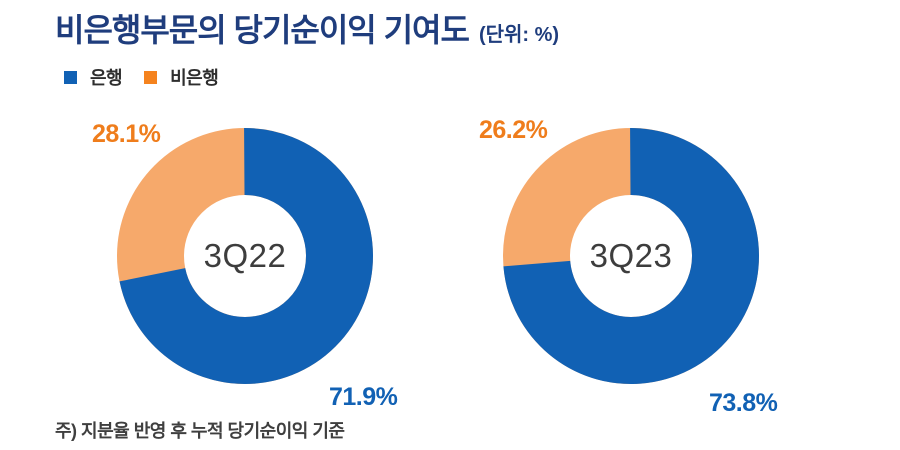  What do you see at coordinates (200, 431) in the screenshot?
I see `footnote: 주) 지분율 반영 후 누적 당기순이익 기준` at bounding box center [200, 431].